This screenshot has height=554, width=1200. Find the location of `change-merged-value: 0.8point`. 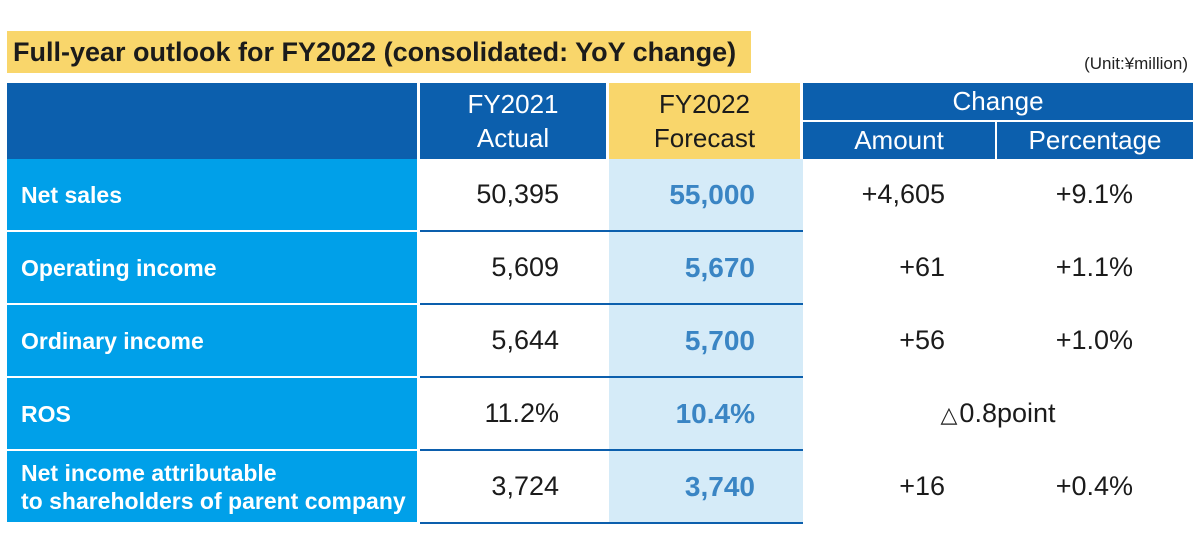

change-merged-value: 0.8point is located at coordinates (1007, 413).